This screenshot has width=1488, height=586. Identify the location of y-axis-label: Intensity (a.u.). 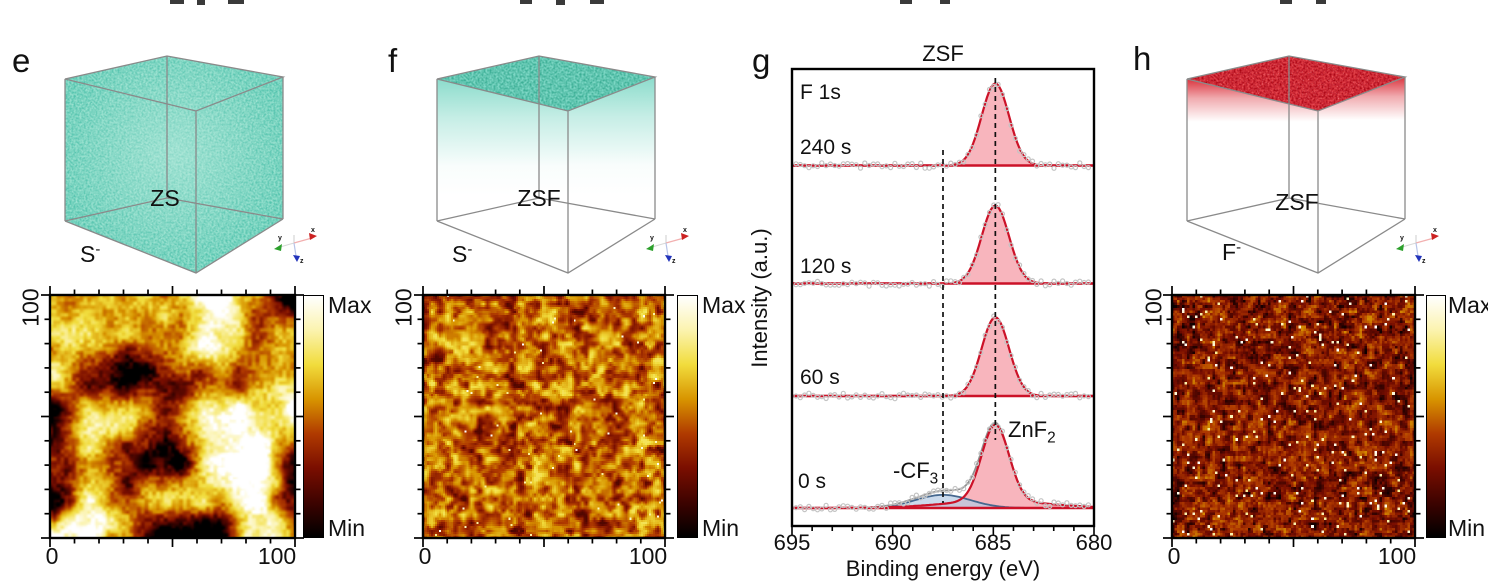
(759, 298).